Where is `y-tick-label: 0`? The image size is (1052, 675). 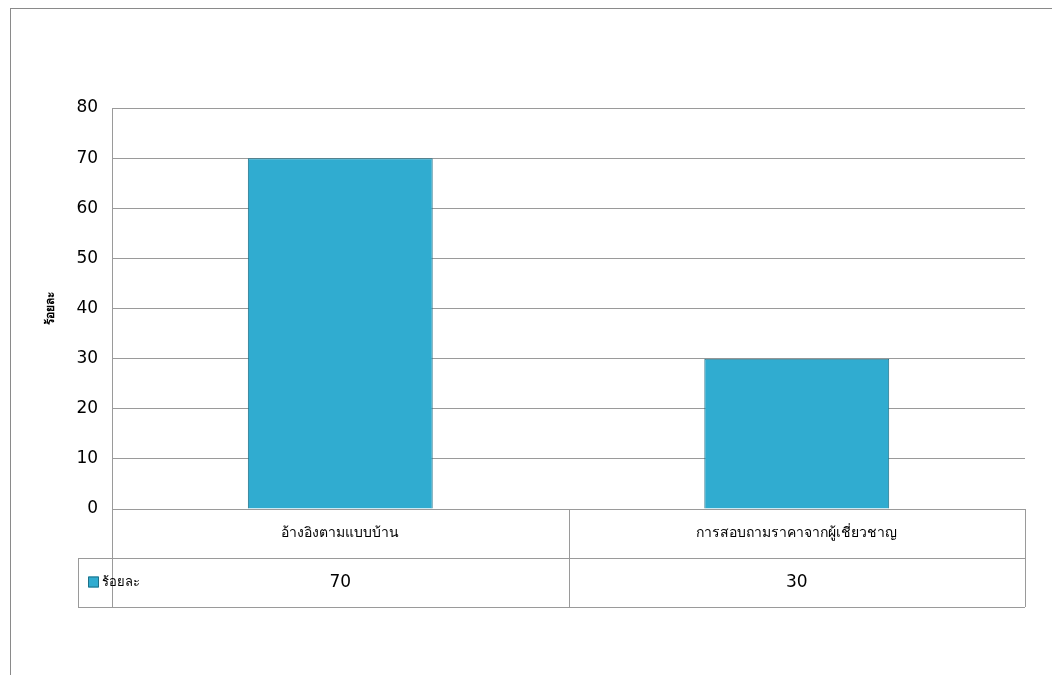 y-tick-label: 0 is located at coordinates (93, 507).